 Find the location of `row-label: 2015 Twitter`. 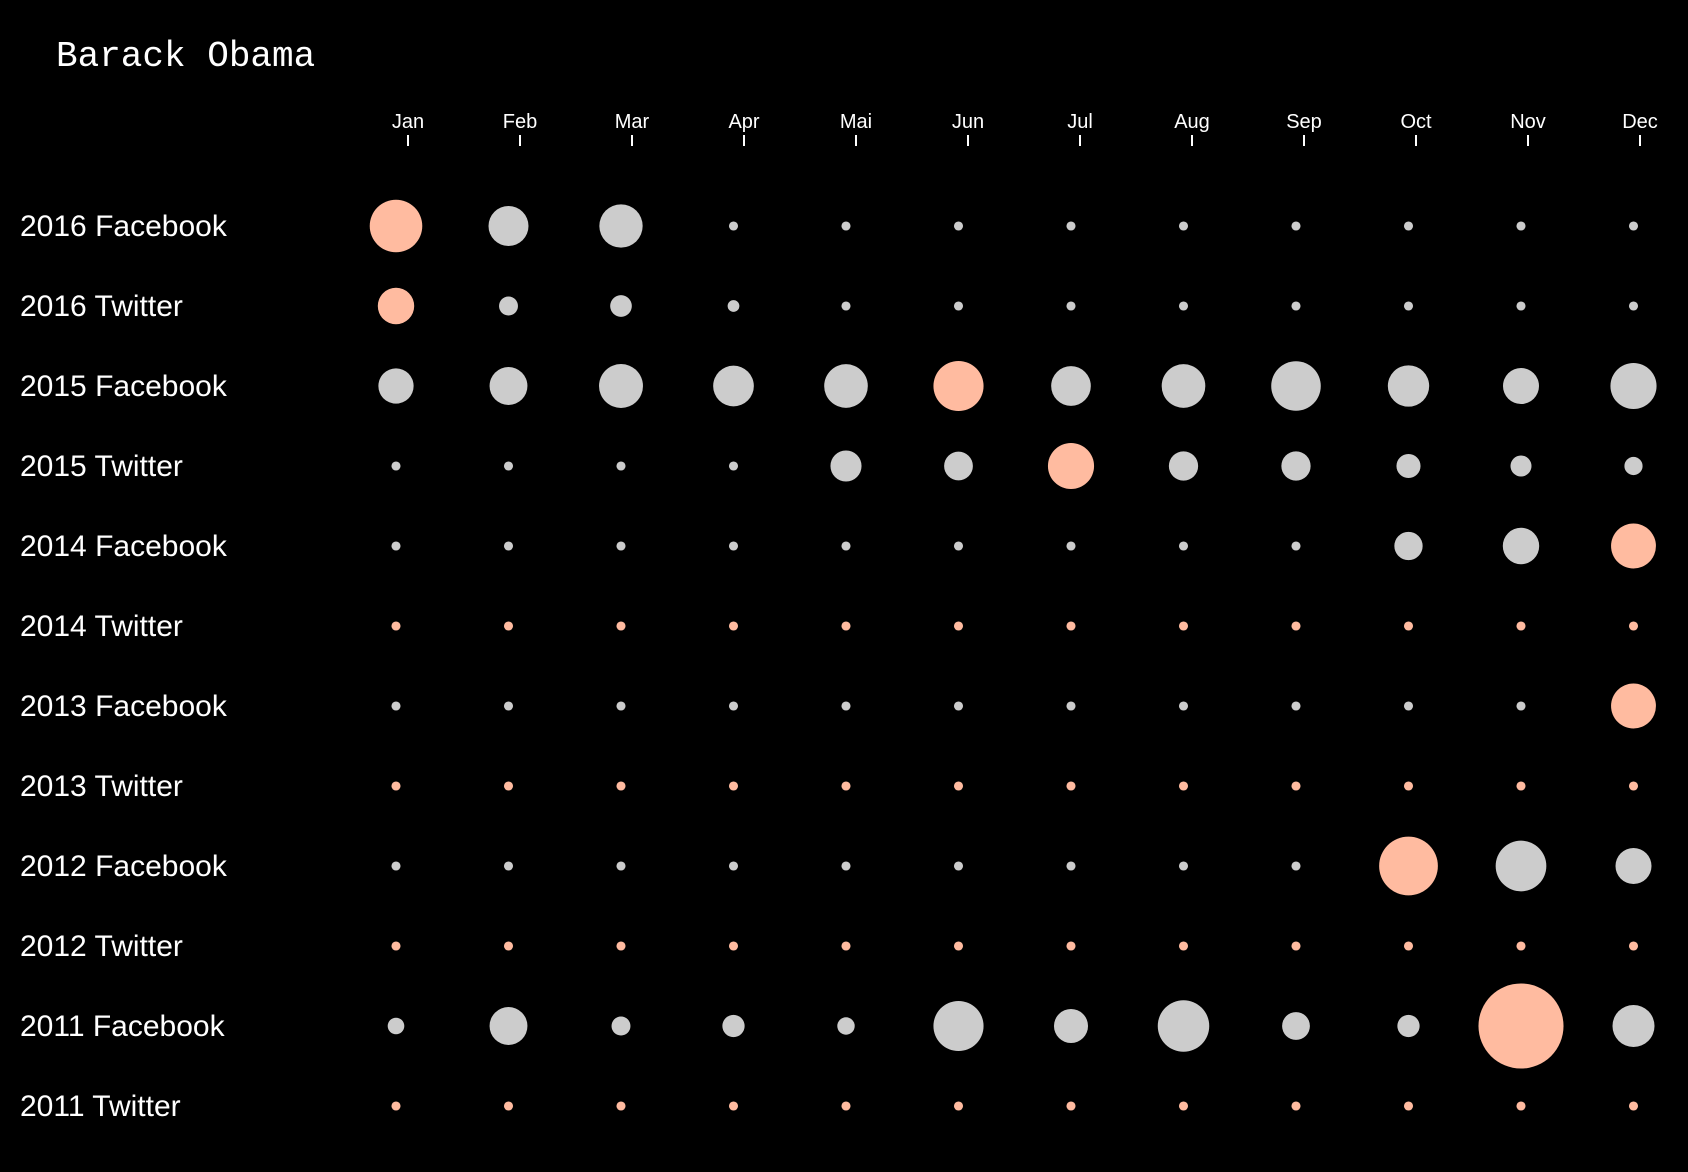

row-label: 2015 Twitter is located at coordinates (101, 466).